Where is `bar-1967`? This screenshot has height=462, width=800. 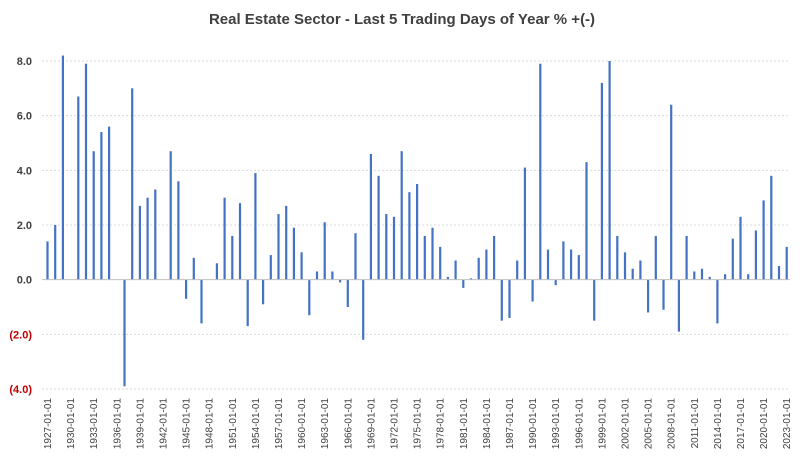
bar-1967 is located at coordinates (355, 256).